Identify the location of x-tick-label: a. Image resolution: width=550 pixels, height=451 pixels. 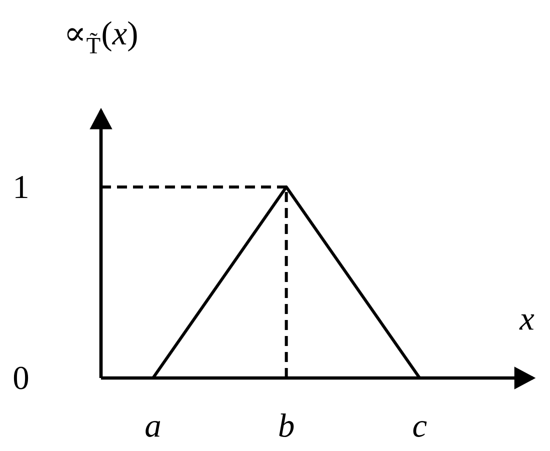
(153, 429).